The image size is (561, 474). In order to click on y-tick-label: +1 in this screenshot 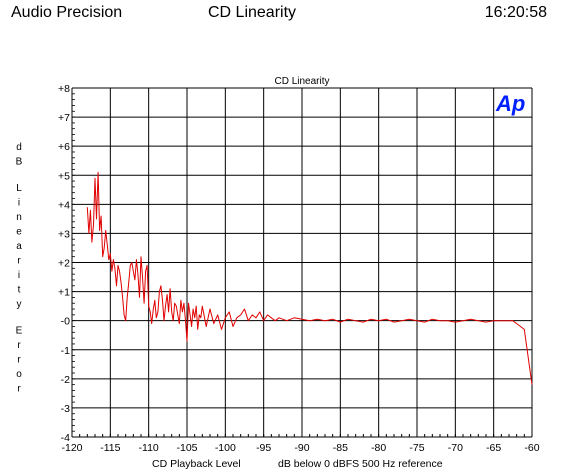, I will do `click(64, 293)`.